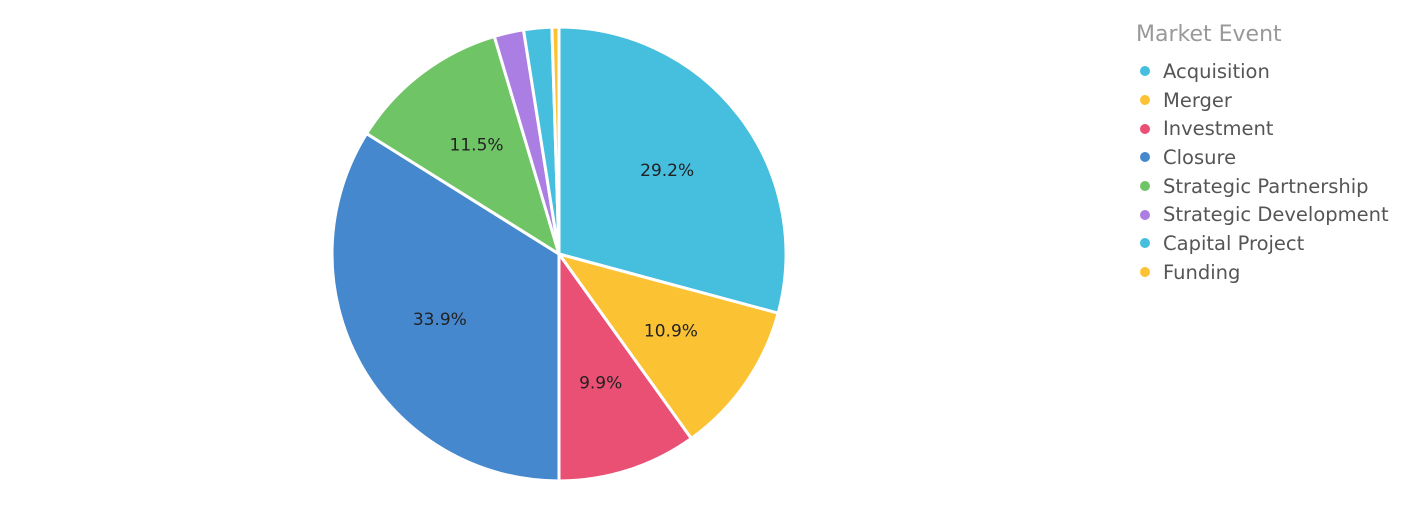 The height and width of the screenshot is (509, 1405). Describe the element at coordinates (477, 146) in the screenshot. I see `slice-label-strategic-partnership: 11.5%` at that location.